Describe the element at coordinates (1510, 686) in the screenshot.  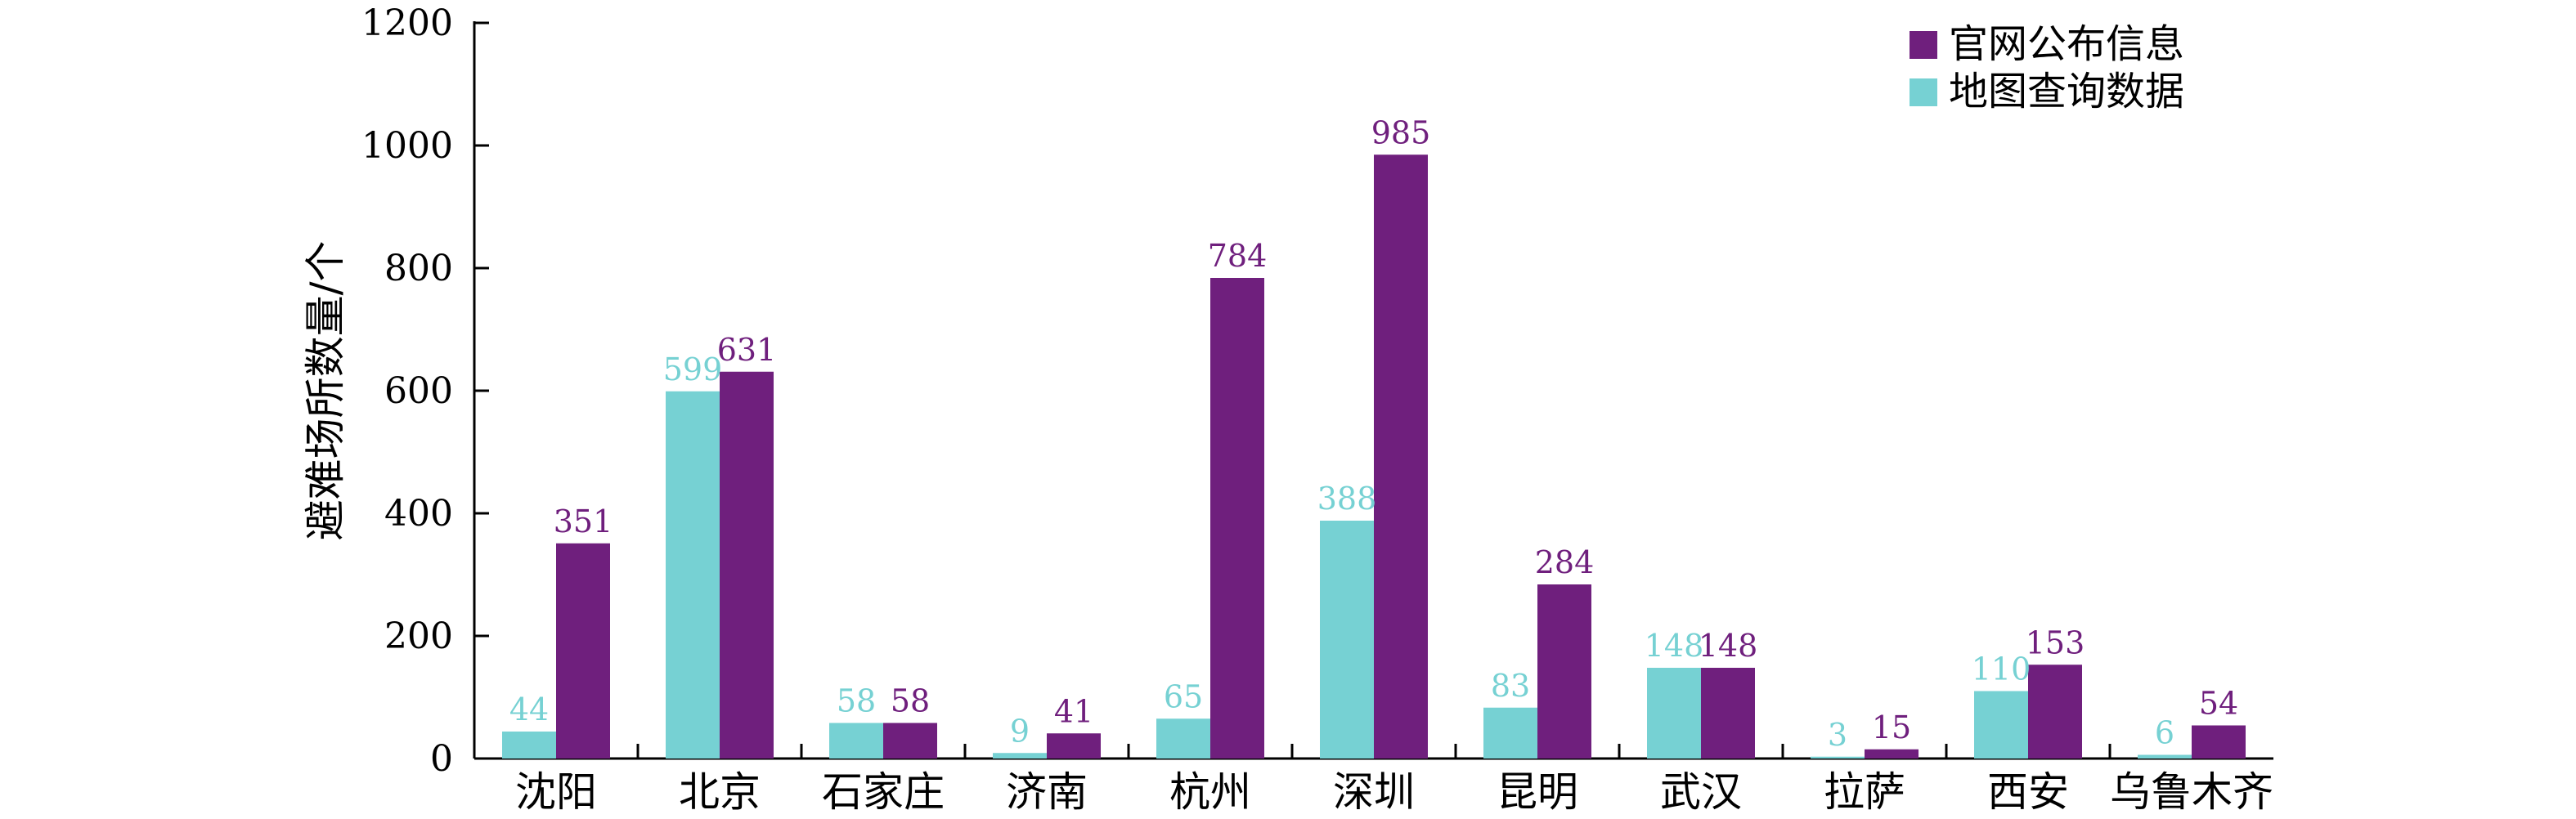
I see `data-label: 83` at that location.